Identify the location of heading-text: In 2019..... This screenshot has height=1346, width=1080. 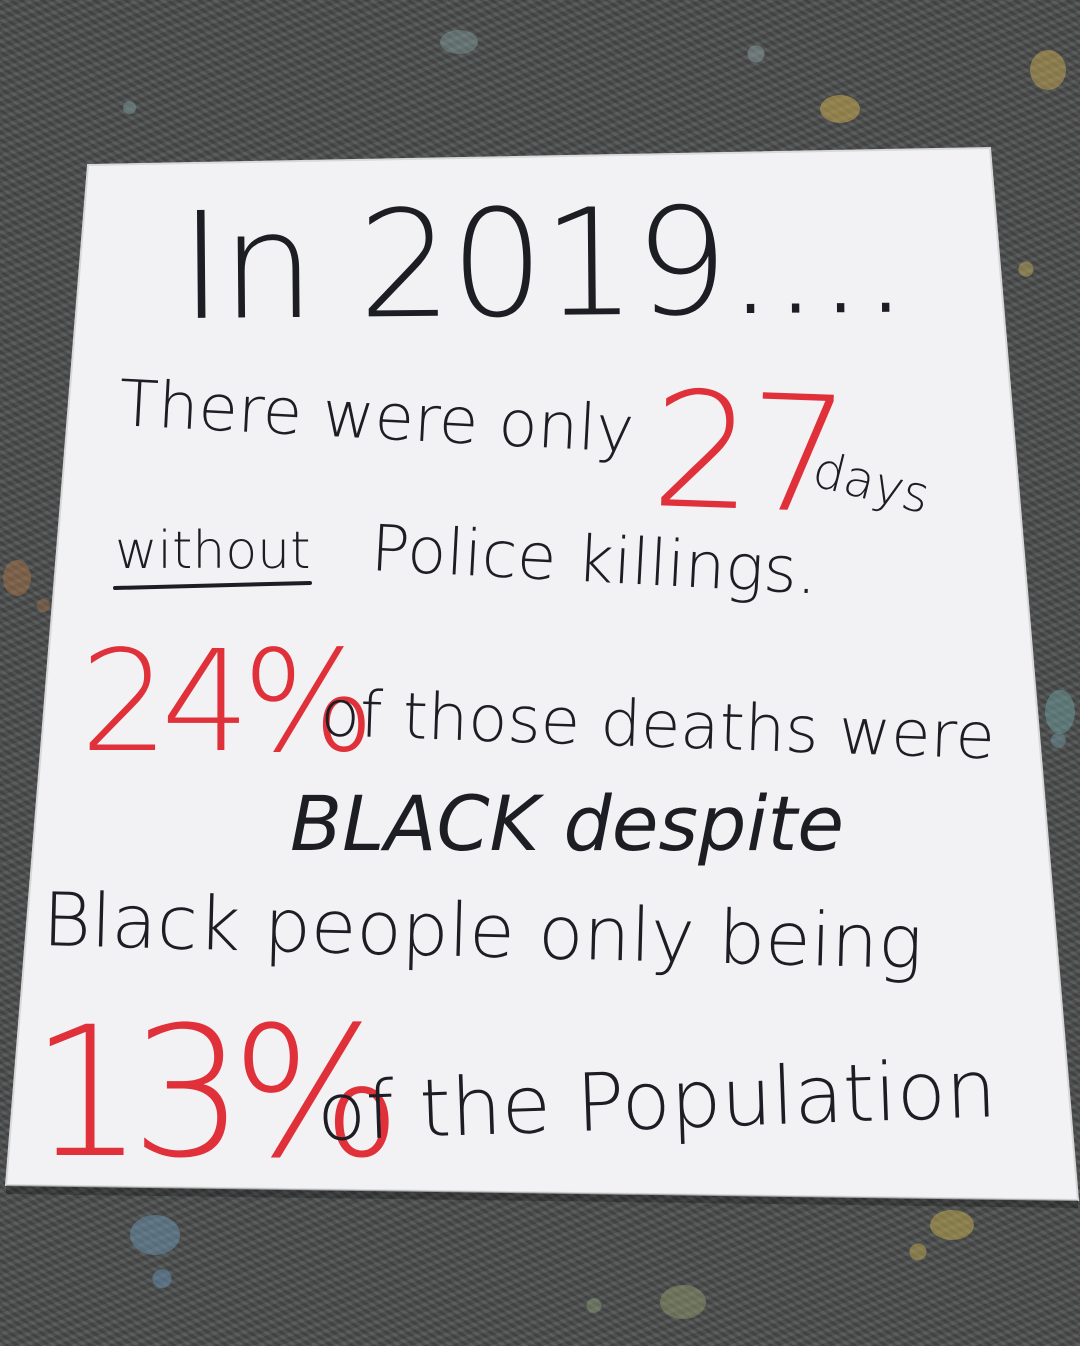
(543, 264).